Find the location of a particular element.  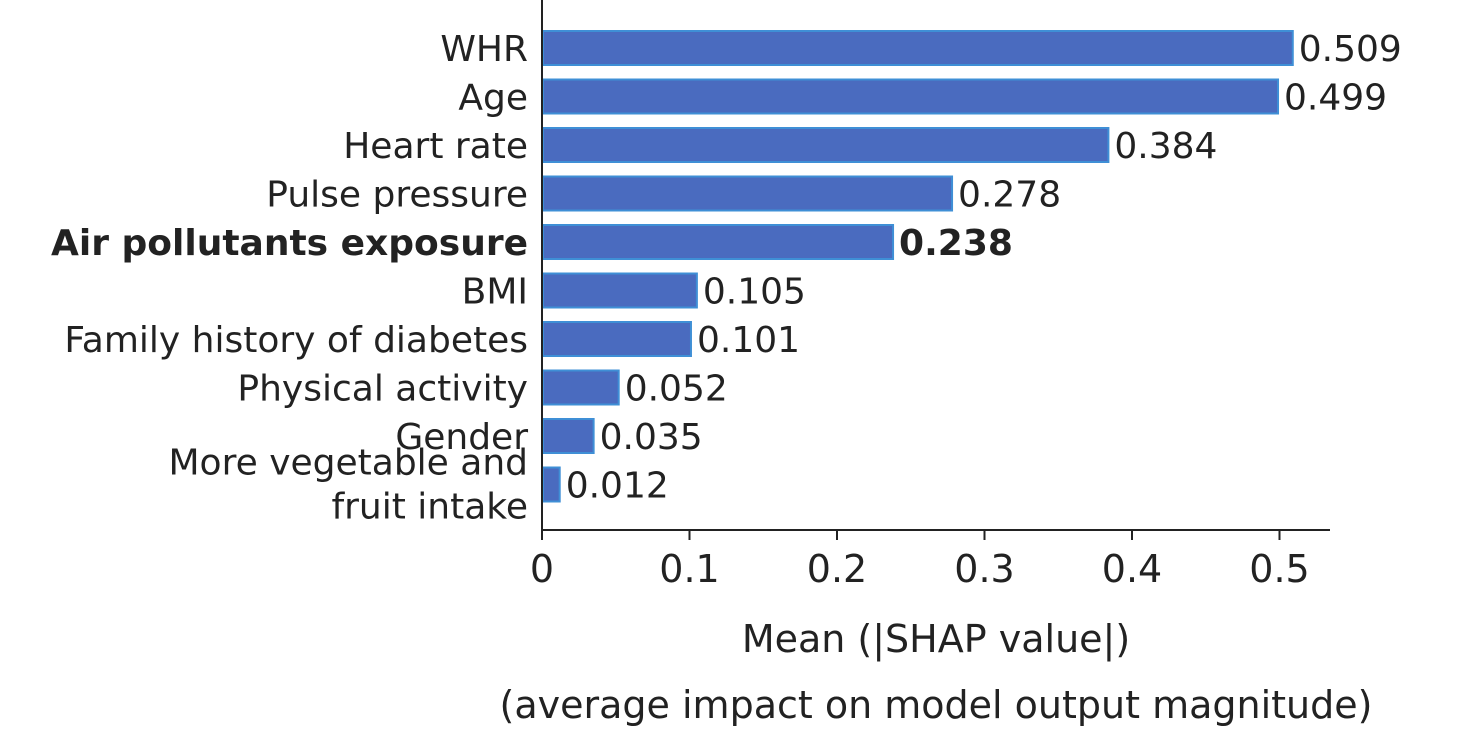

bar-pulse-pressure is located at coordinates (748, 193).